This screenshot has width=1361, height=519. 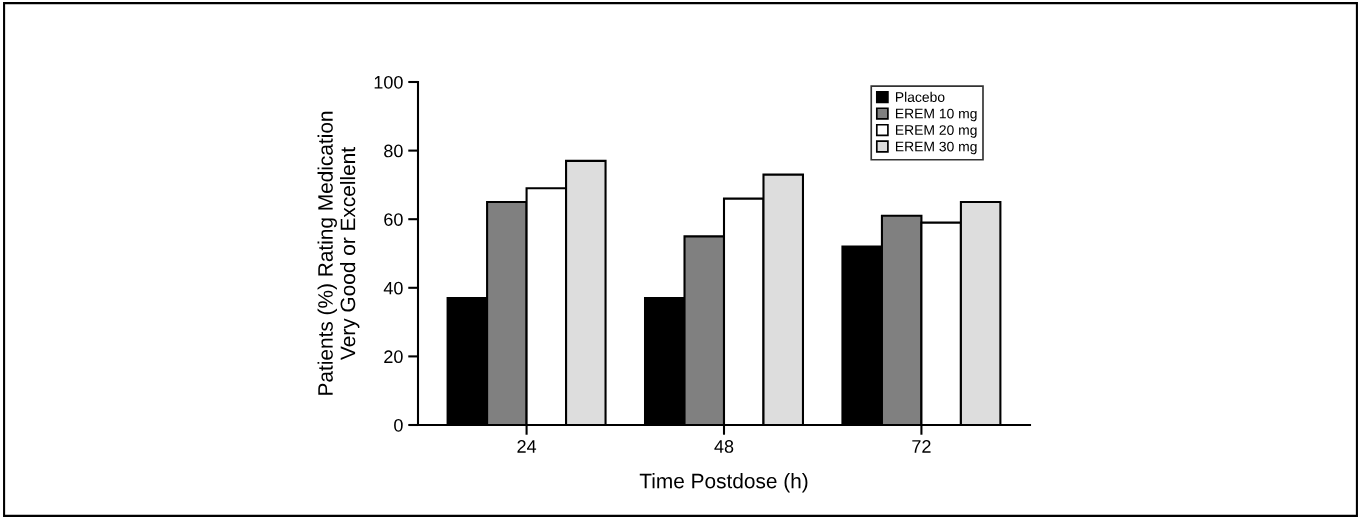 What do you see at coordinates (393, 357) in the screenshot?
I see `y-tick-label: 20` at bounding box center [393, 357].